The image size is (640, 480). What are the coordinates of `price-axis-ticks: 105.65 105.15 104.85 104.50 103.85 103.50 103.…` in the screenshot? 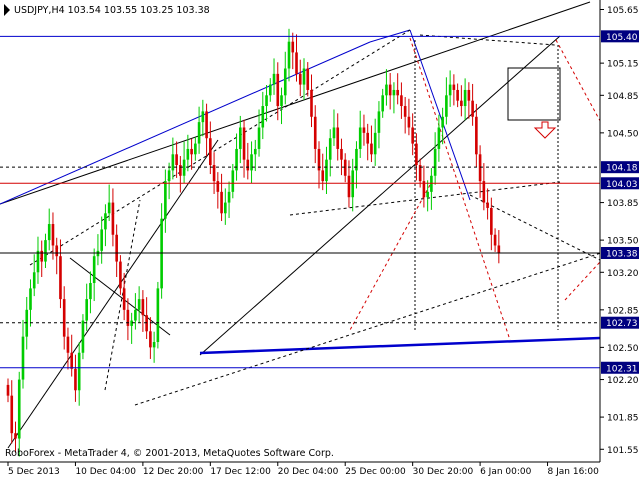 It's located at (619, 231).